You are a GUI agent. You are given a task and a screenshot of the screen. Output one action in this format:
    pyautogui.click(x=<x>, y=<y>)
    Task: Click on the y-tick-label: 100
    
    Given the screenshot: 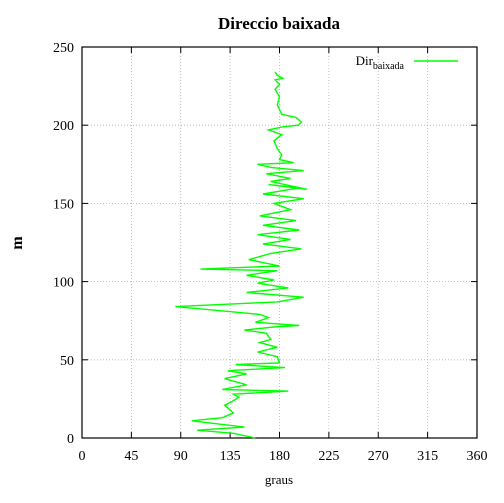 What is the action you would take?
    pyautogui.click(x=63, y=283)
    